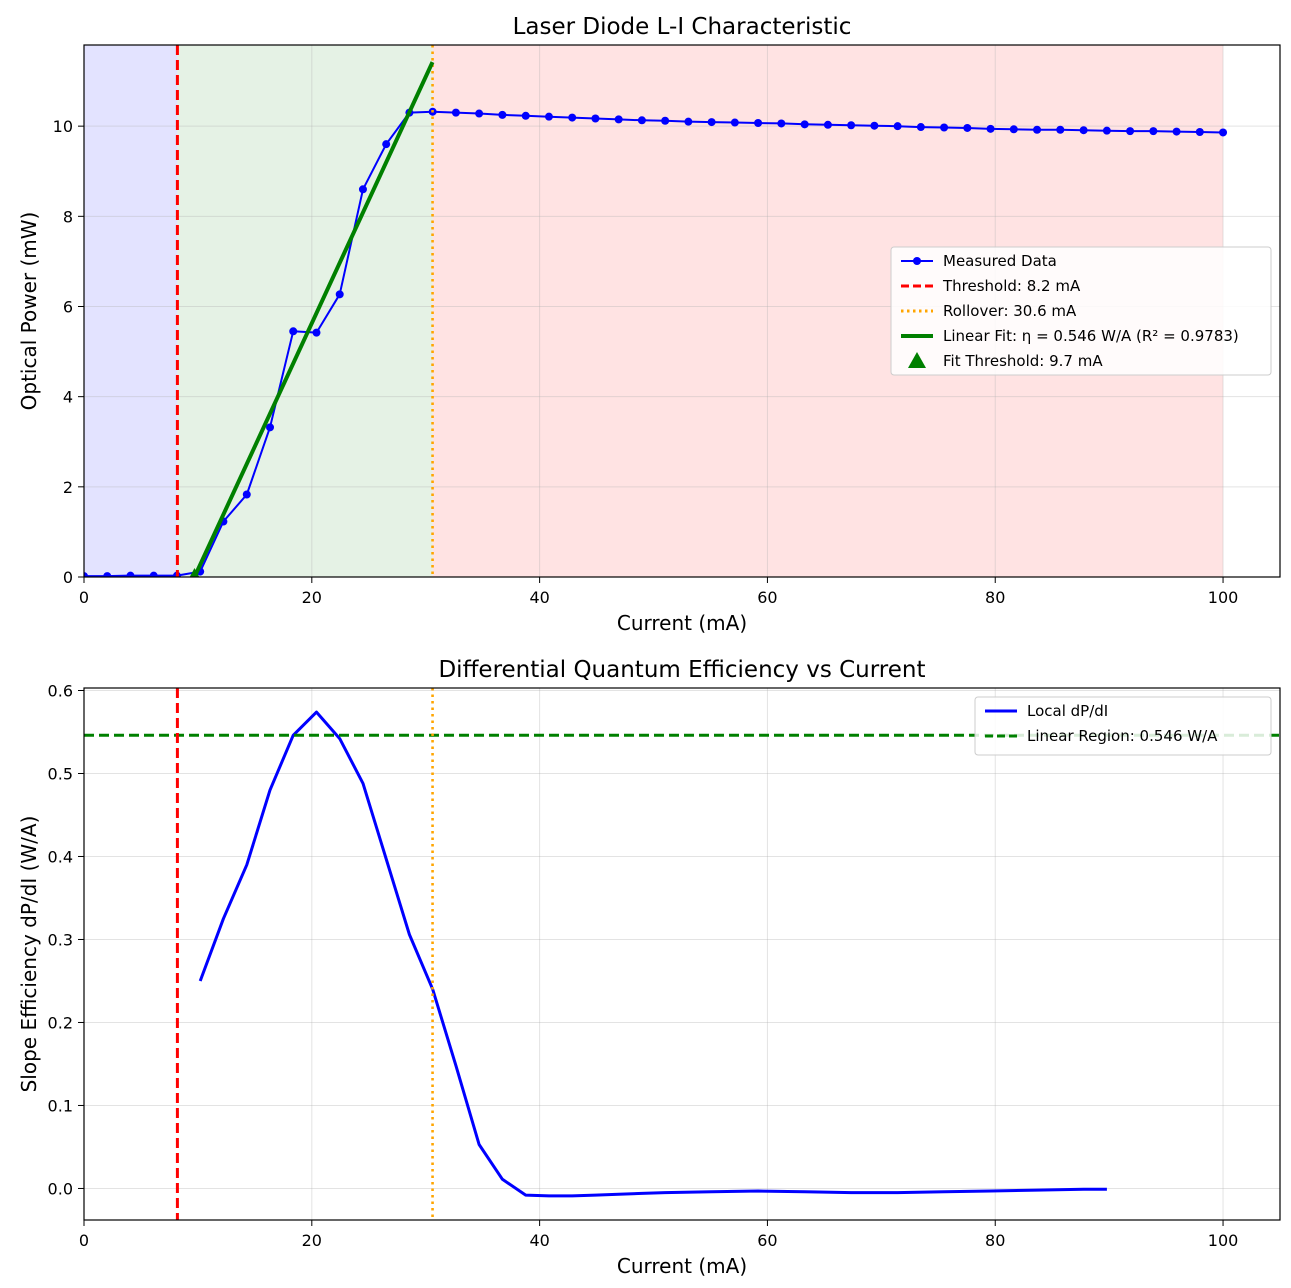 Image resolution: width=1291 pixels, height=1288 pixels. What do you see at coordinates (60, 939) in the screenshot?
I see `y-tick-label: 0.3` at bounding box center [60, 939].